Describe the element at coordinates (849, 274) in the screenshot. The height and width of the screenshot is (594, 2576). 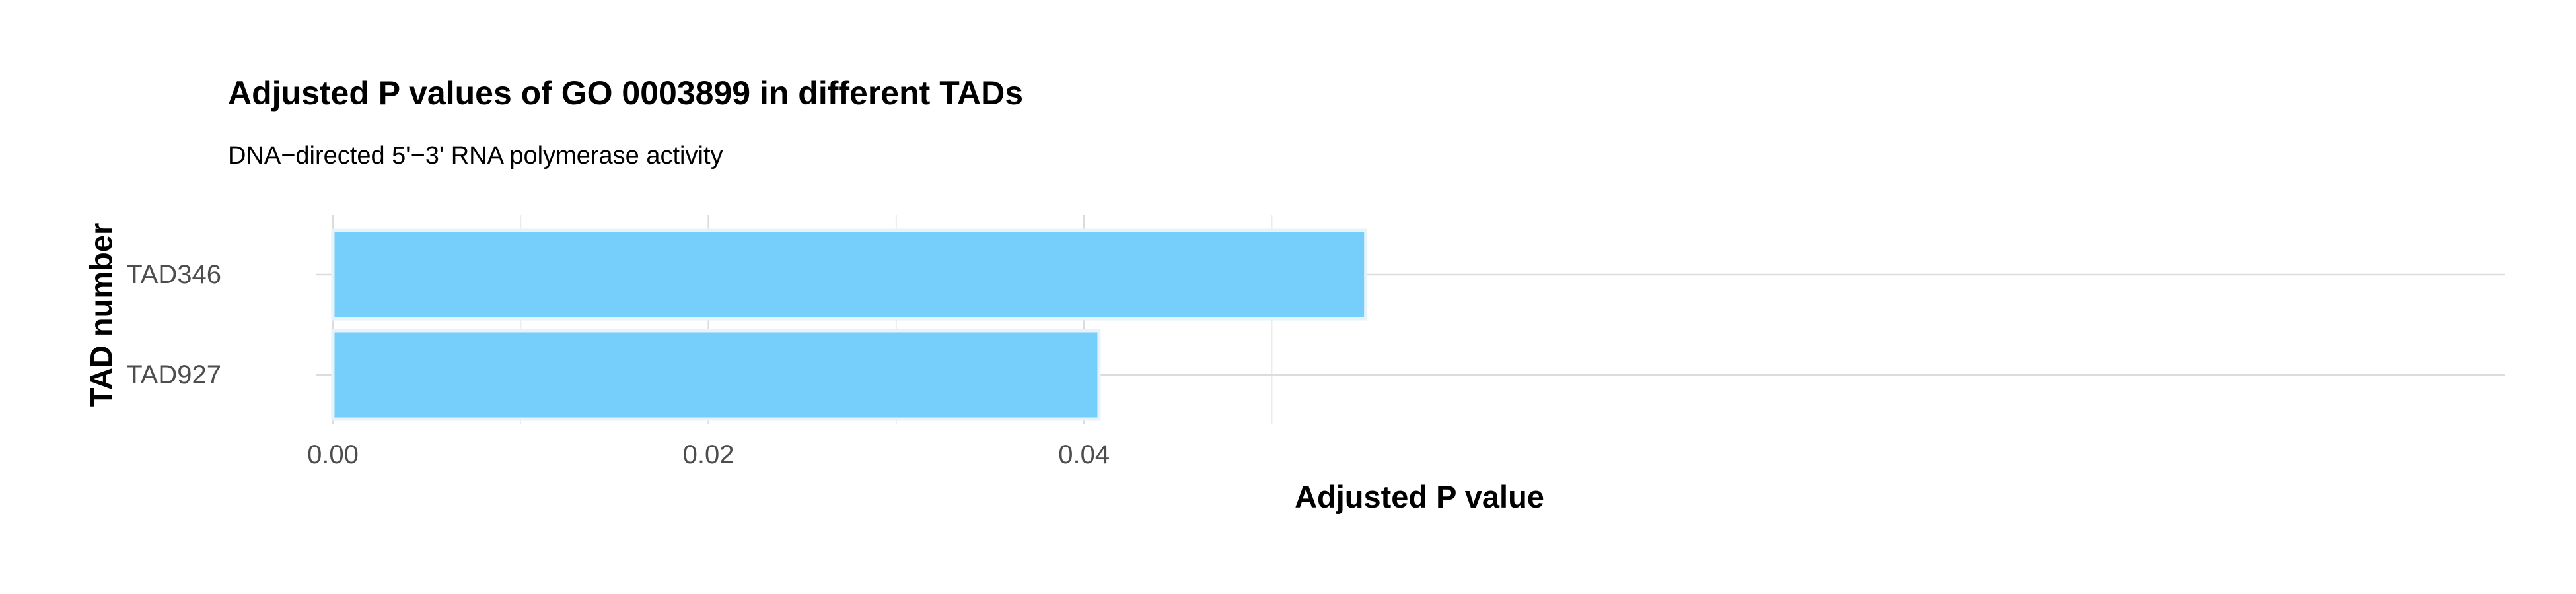
I see `bar-tad346` at that location.